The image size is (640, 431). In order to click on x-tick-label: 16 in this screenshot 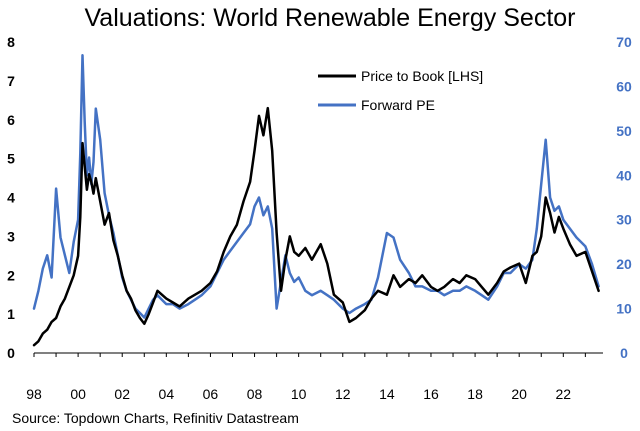, I will do `click(431, 394)`.